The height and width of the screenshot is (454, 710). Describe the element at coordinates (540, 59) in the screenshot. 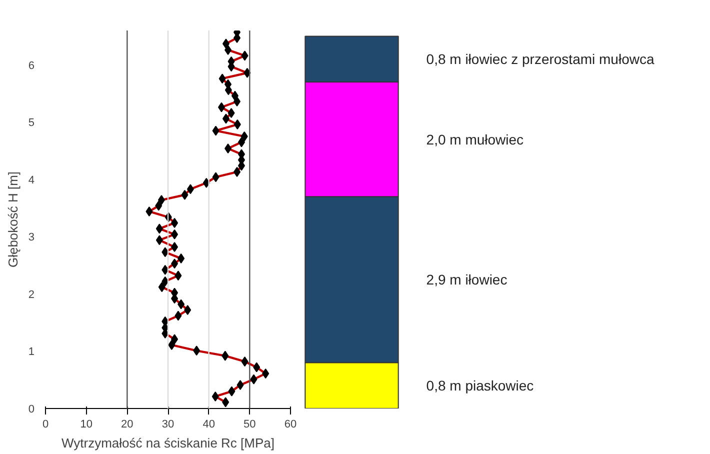

I see `series-label: 0,8 m iłowiec z przerostami mułowca` at that location.